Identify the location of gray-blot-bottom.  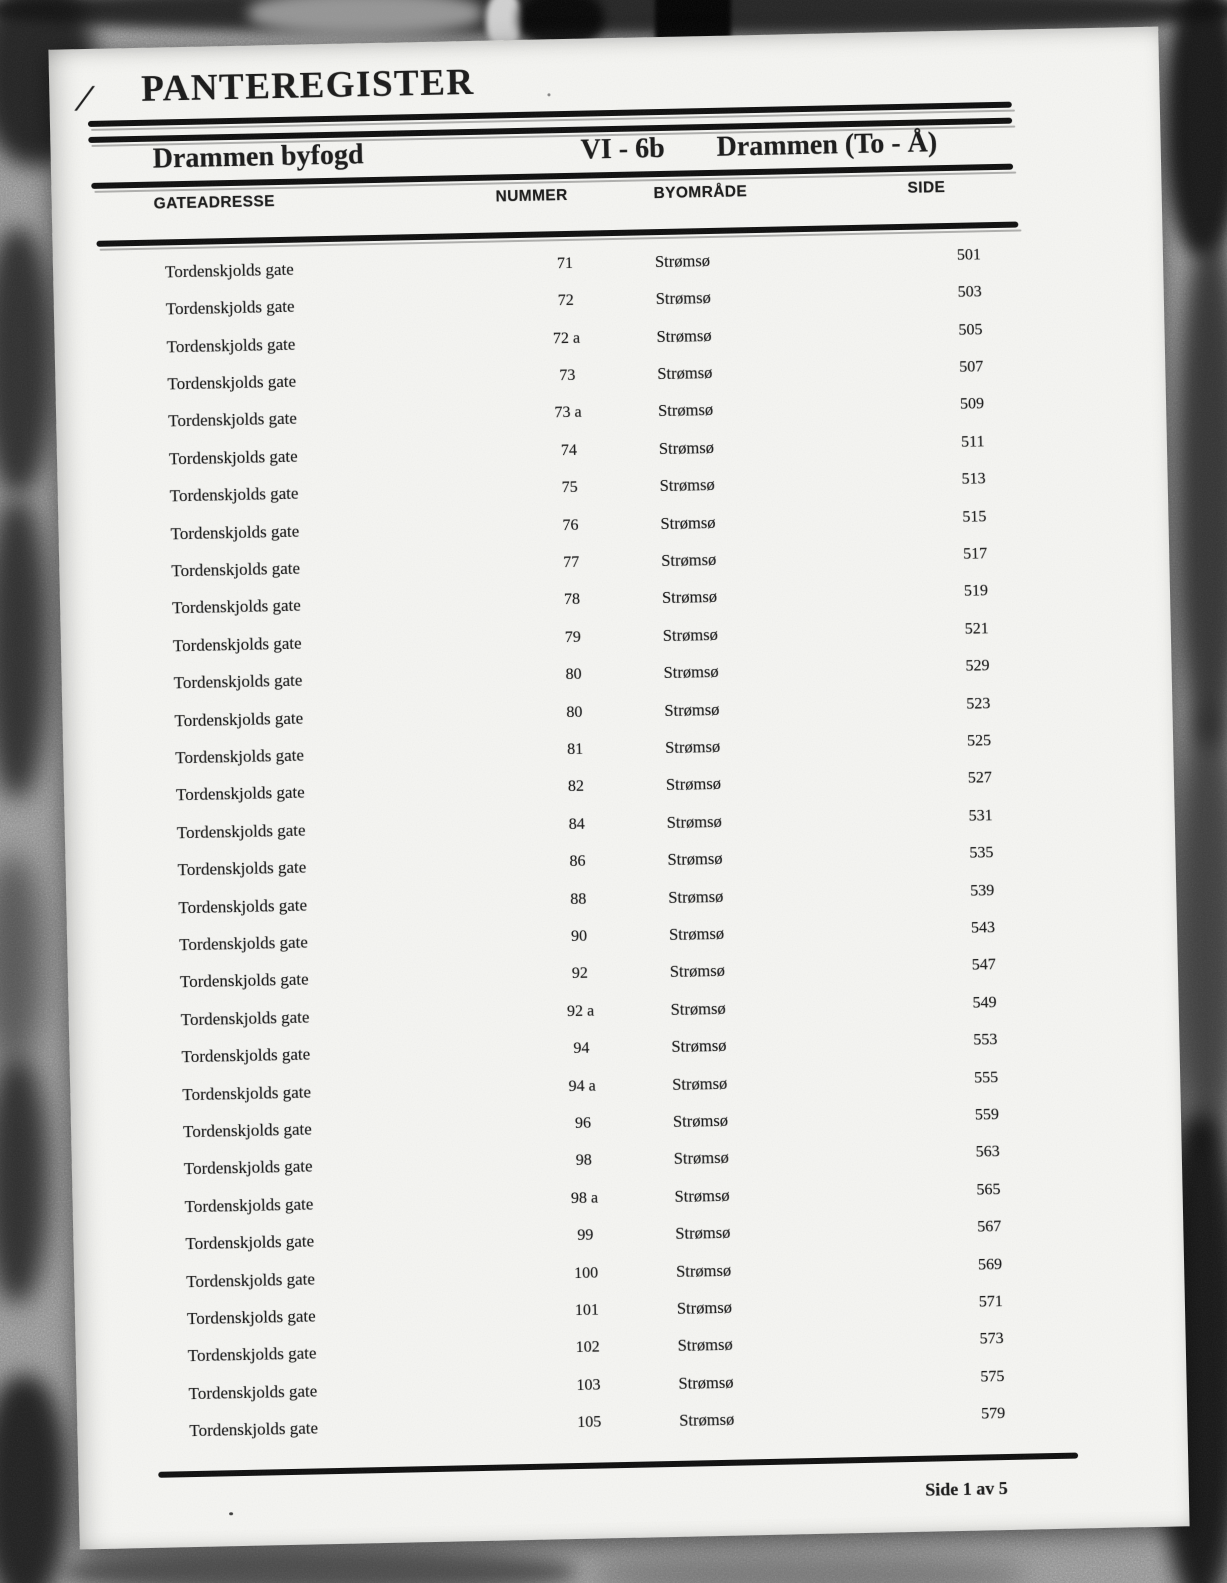
(810, 1569).